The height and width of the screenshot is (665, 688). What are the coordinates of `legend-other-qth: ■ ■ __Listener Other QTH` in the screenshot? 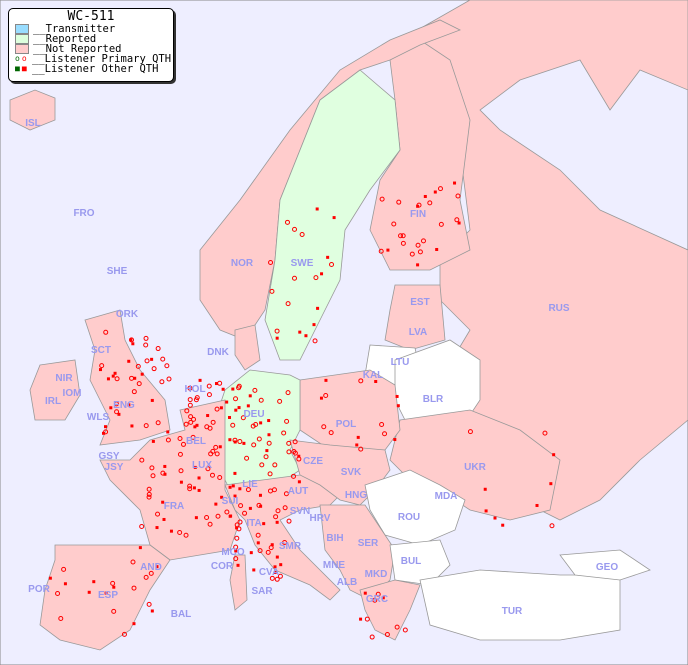 It's located at (91, 69).